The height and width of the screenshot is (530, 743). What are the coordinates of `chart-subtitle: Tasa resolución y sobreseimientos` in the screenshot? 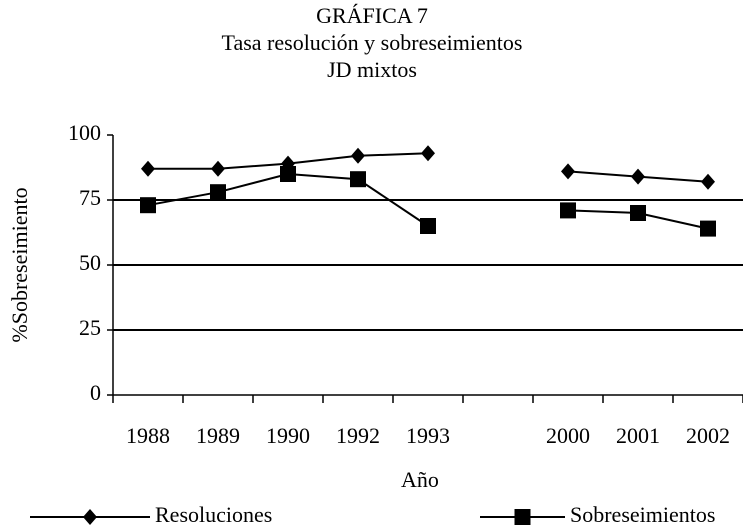 It's located at (372, 42).